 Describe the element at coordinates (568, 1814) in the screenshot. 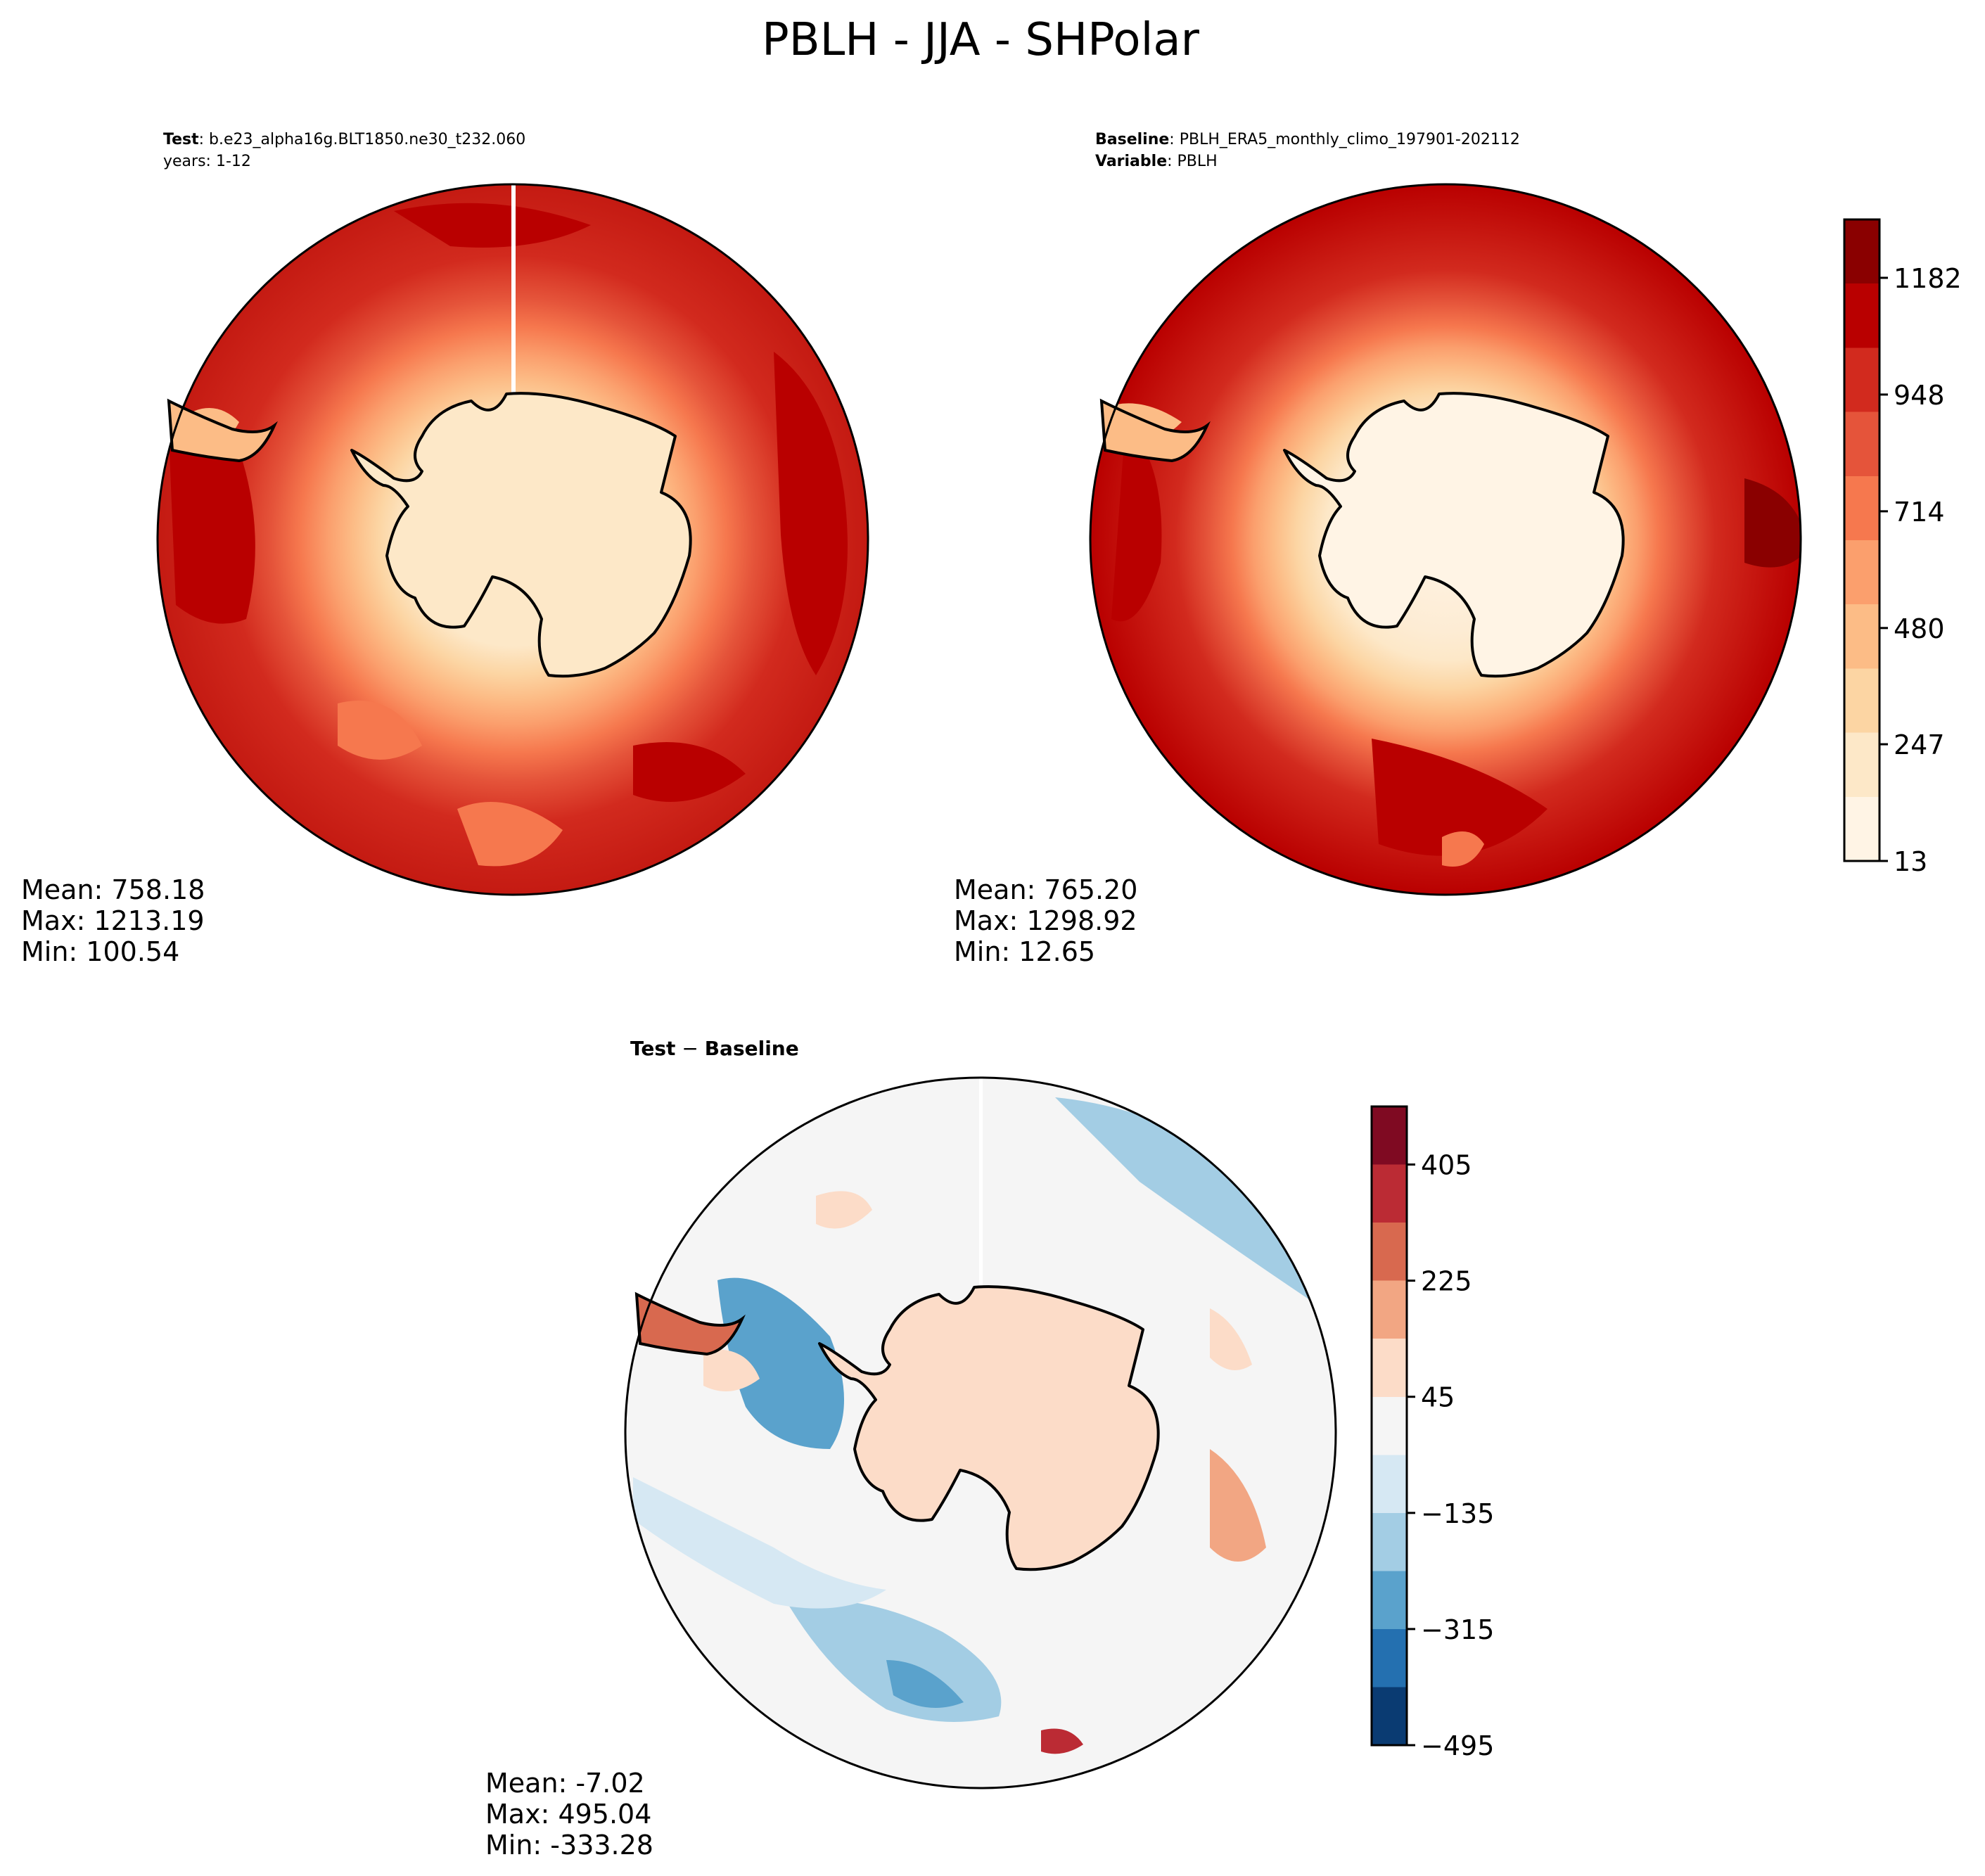

I see `difference-stat-max: Max: 495.04` at that location.